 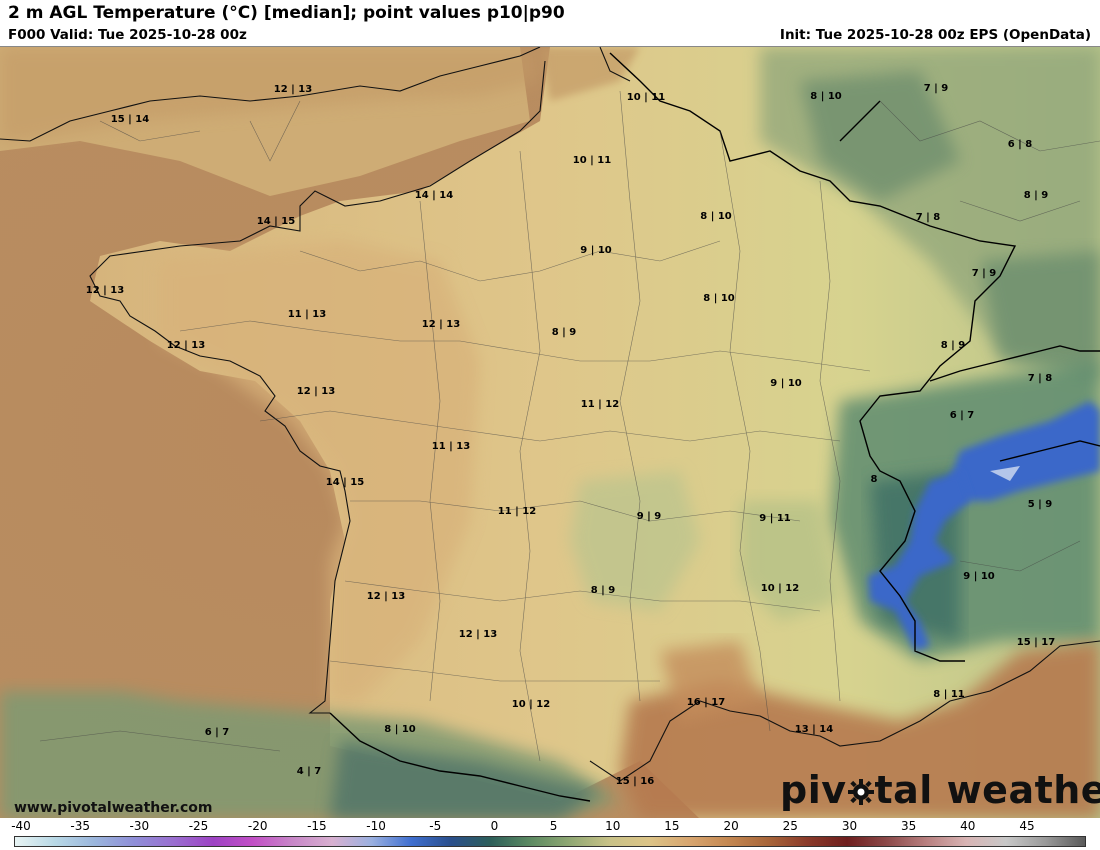 I want to click on point-value-label: 15 | 16, so click(x=635, y=781).